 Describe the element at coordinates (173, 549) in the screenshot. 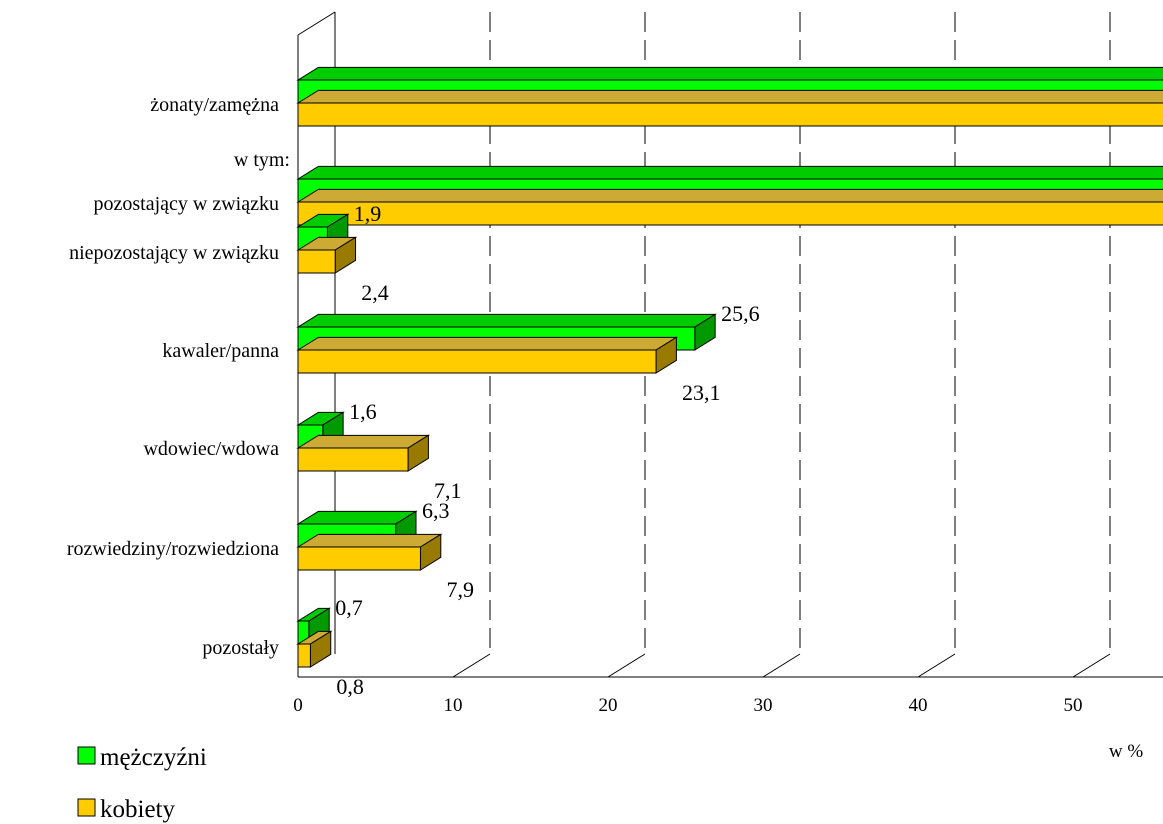

I see `category-label: rozwiedziny/rozwiedziona` at that location.